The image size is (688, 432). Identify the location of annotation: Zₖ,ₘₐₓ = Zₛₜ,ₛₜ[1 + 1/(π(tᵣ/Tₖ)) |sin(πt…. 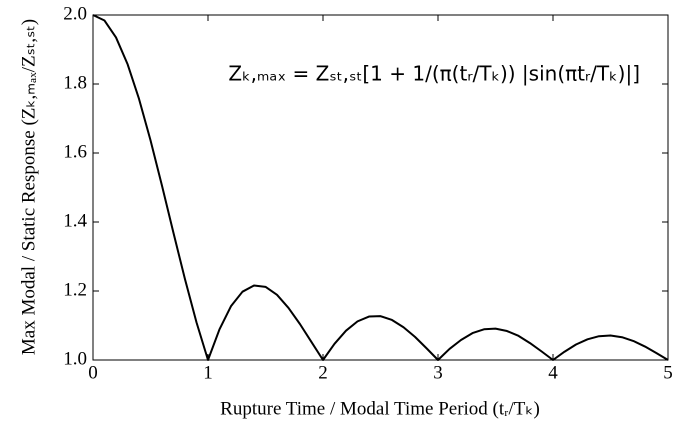
(434, 74).